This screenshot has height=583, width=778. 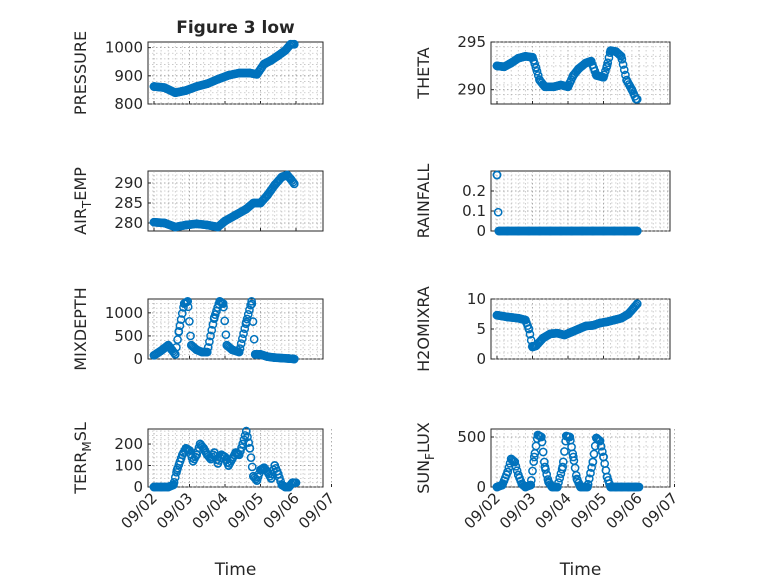 What do you see at coordinates (80, 73) in the screenshot?
I see `y-axis-label: PRESSURE` at bounding box center [80, 73].